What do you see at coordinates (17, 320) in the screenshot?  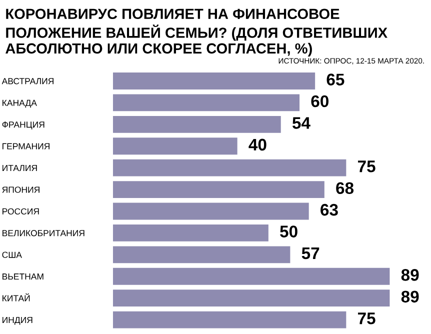 I see `y-tick-label: ИНДИЯ` at bounding box center [17, 320].